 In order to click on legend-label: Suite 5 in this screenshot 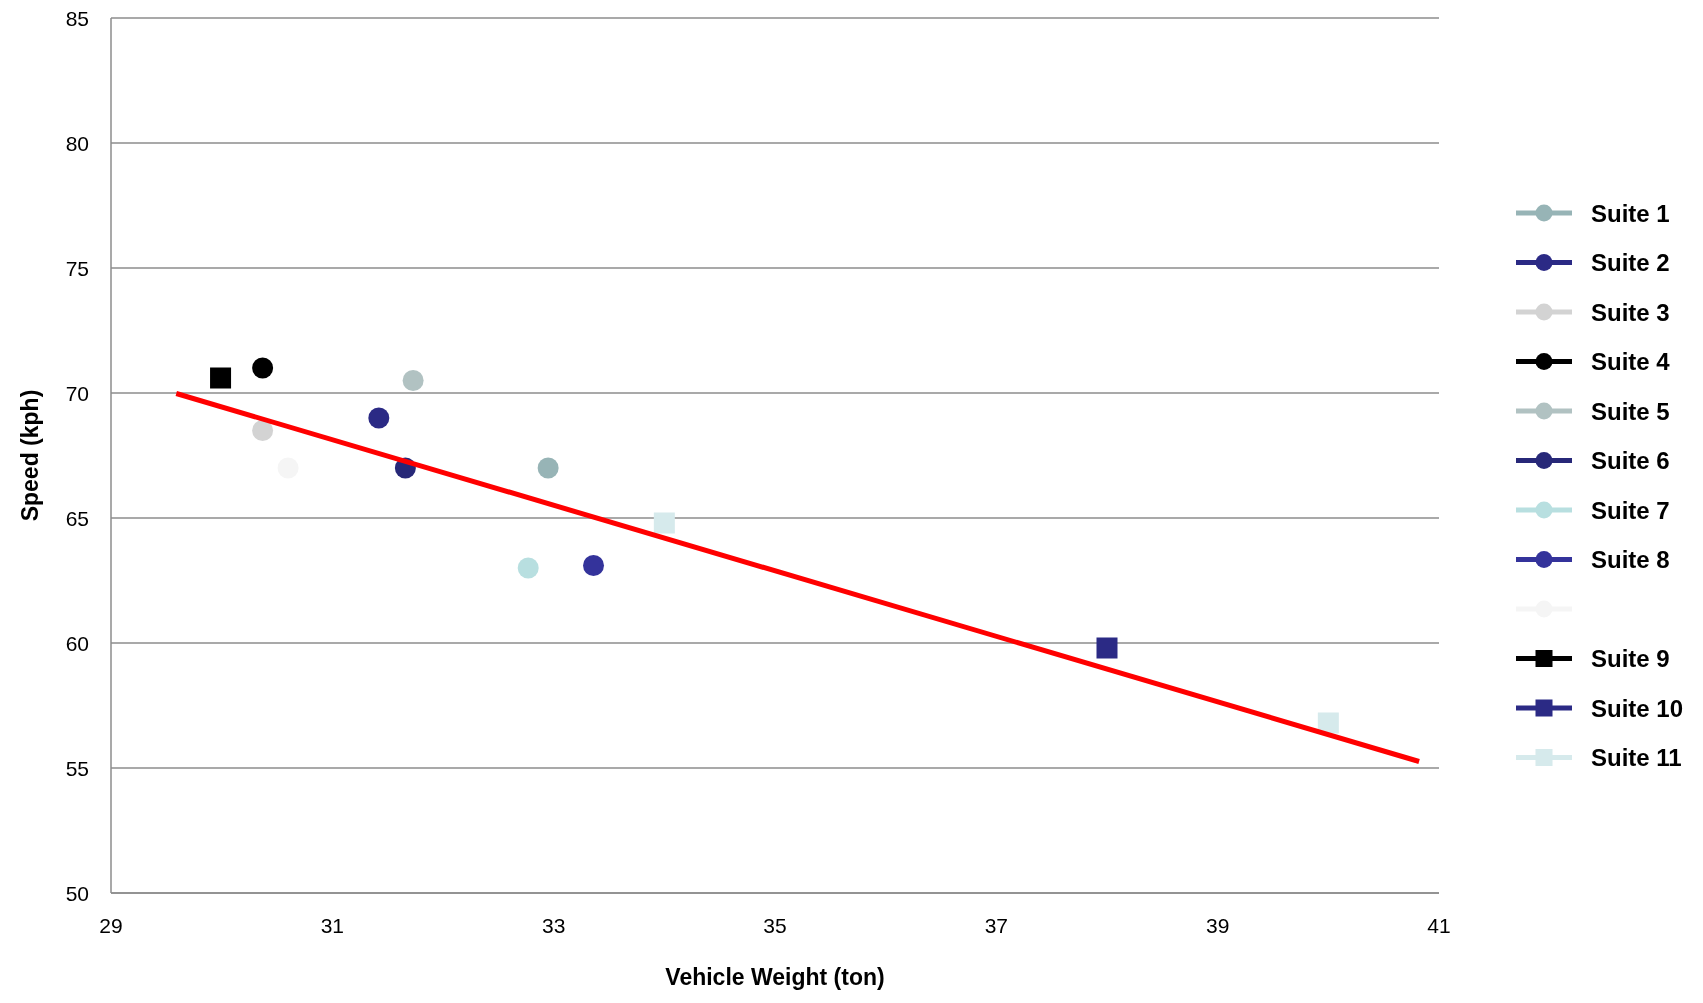, I will do `click(1630, 411)`.